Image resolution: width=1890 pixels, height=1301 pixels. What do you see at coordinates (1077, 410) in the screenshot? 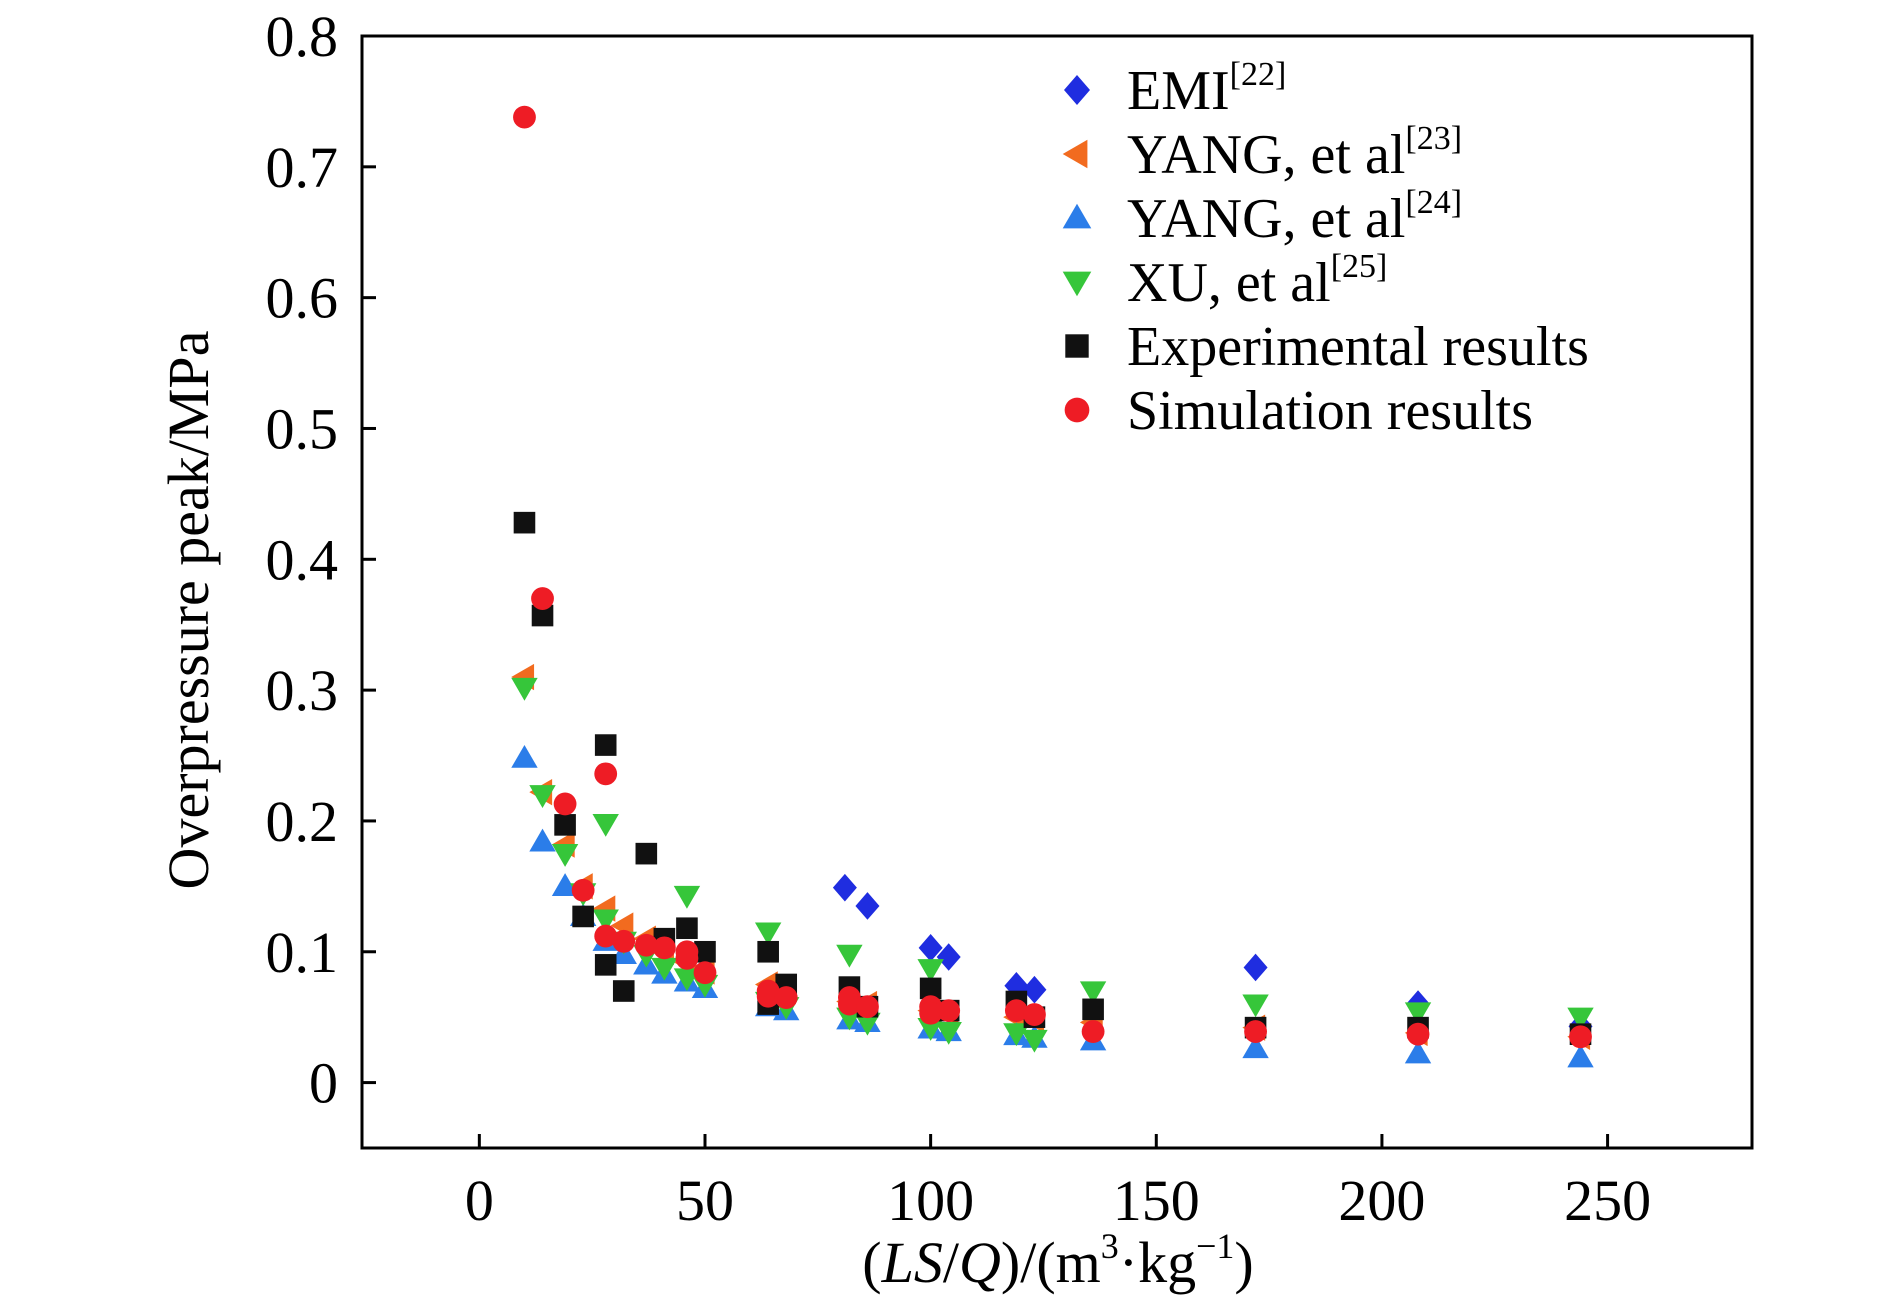
I see `legend-marker-circle` at bounding box center [1077, 410].